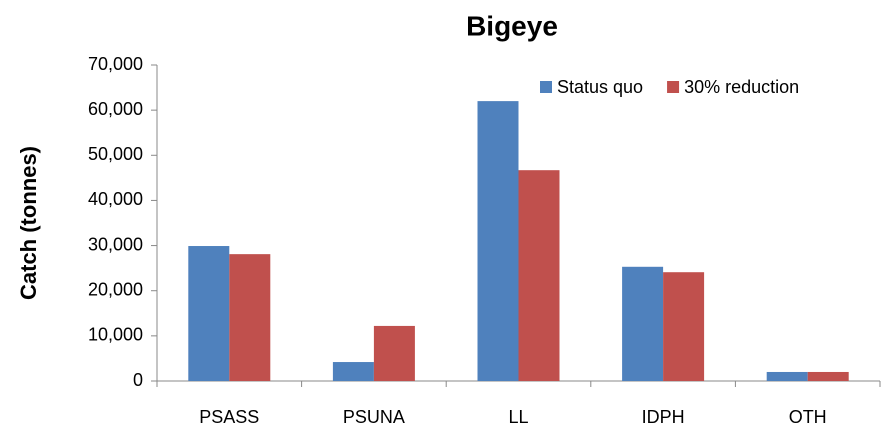 The height and width of the screenshot is (440, 886). Describe the element at coordinates (808, 417) in the screenshot. I see `x-tick-label: OTH` at that location.